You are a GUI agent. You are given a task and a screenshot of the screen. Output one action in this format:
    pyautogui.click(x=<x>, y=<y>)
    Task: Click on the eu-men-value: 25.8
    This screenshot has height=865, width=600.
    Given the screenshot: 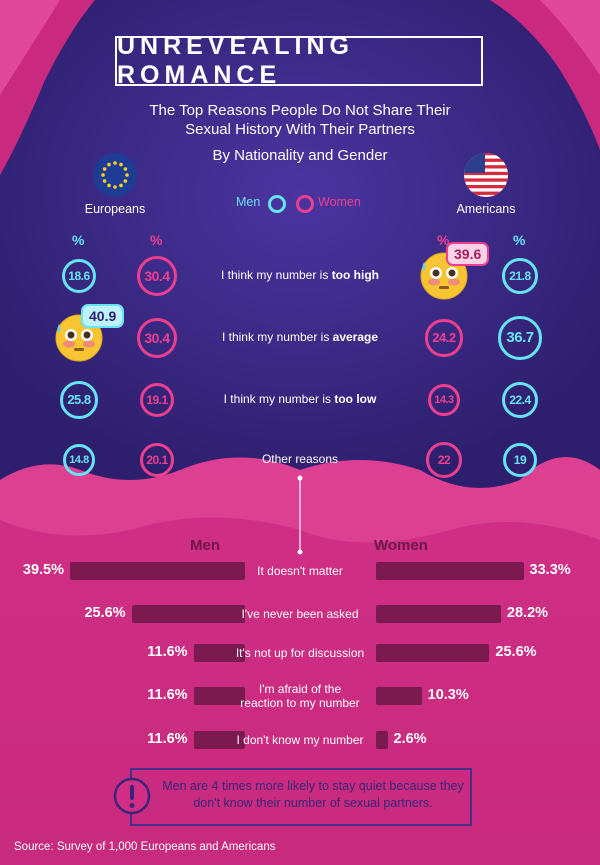 What is the action you would take?
    pyautogui.click(x=79, y=400)
    